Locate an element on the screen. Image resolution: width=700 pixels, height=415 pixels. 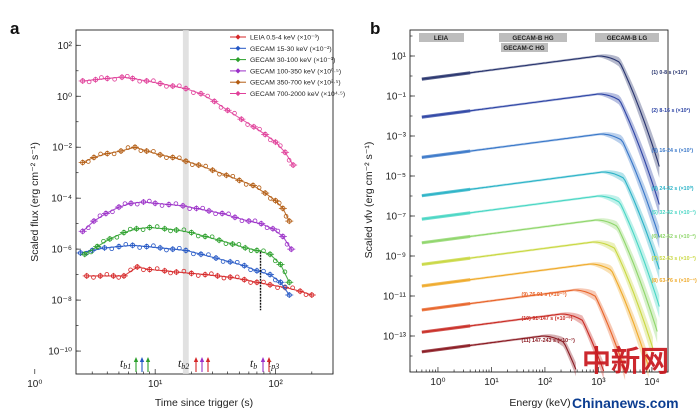
spectrum-10: (11) 147-243 s (×10⁻⁷) is located at coordinates (499, 355).